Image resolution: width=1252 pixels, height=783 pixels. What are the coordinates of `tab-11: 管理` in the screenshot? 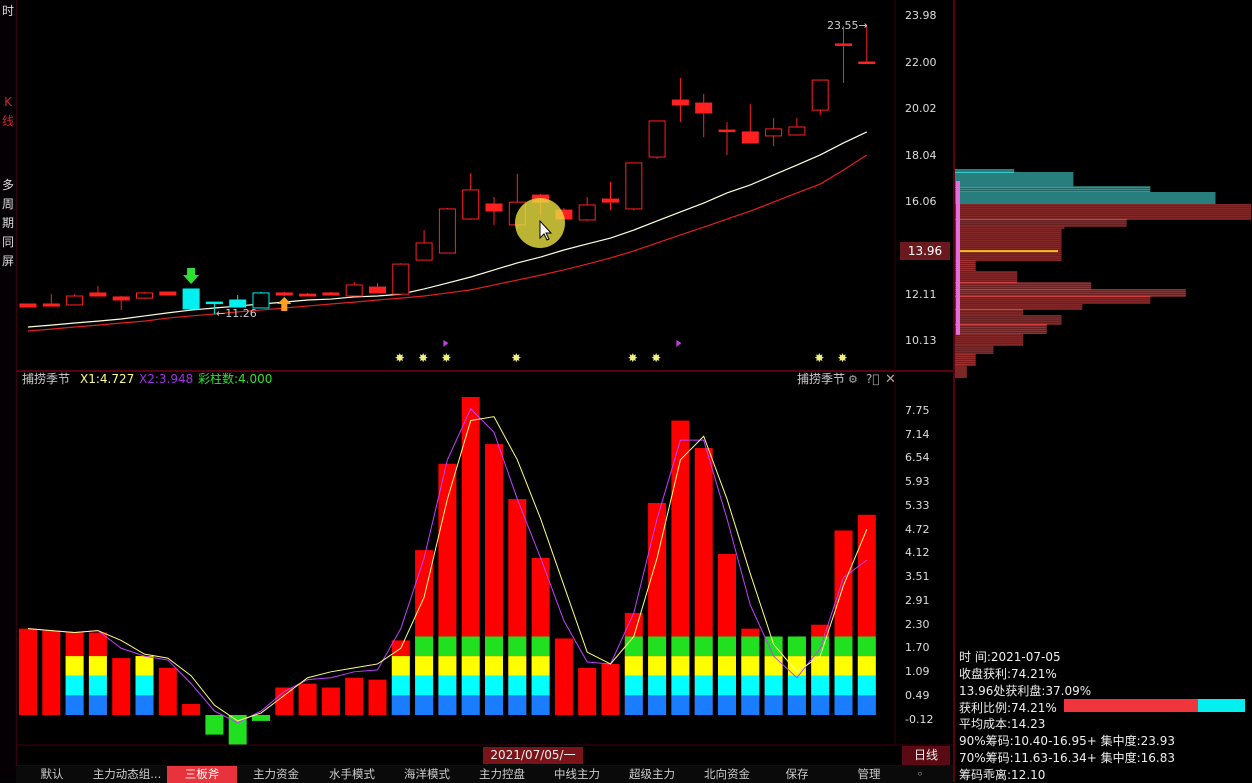 It's located at (869, 774).